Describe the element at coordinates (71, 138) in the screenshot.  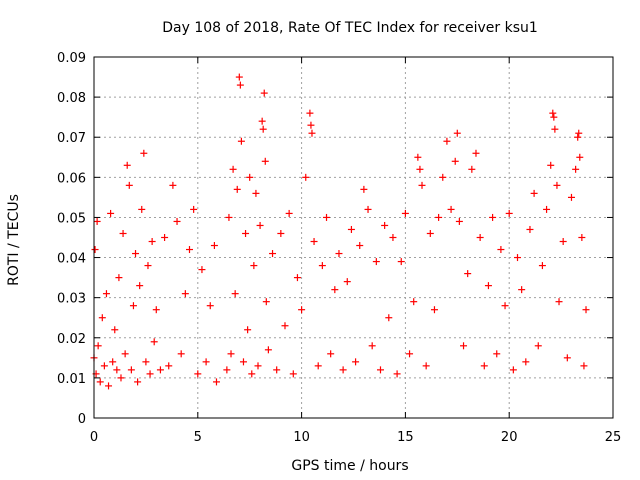
I see `y-tick-label: 0.07` at that location.